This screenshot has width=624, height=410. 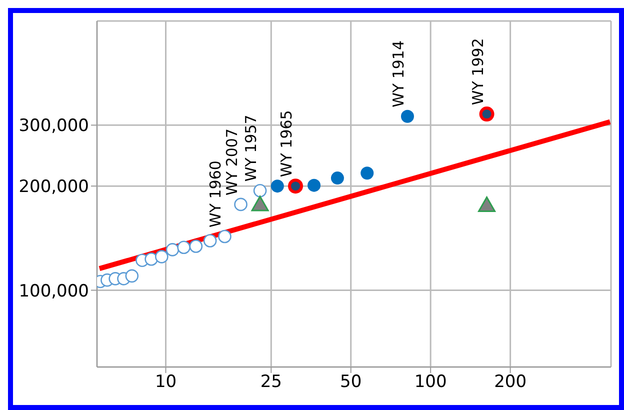 I want to click on x-tick-label: 50, so click(x=351, y=382).